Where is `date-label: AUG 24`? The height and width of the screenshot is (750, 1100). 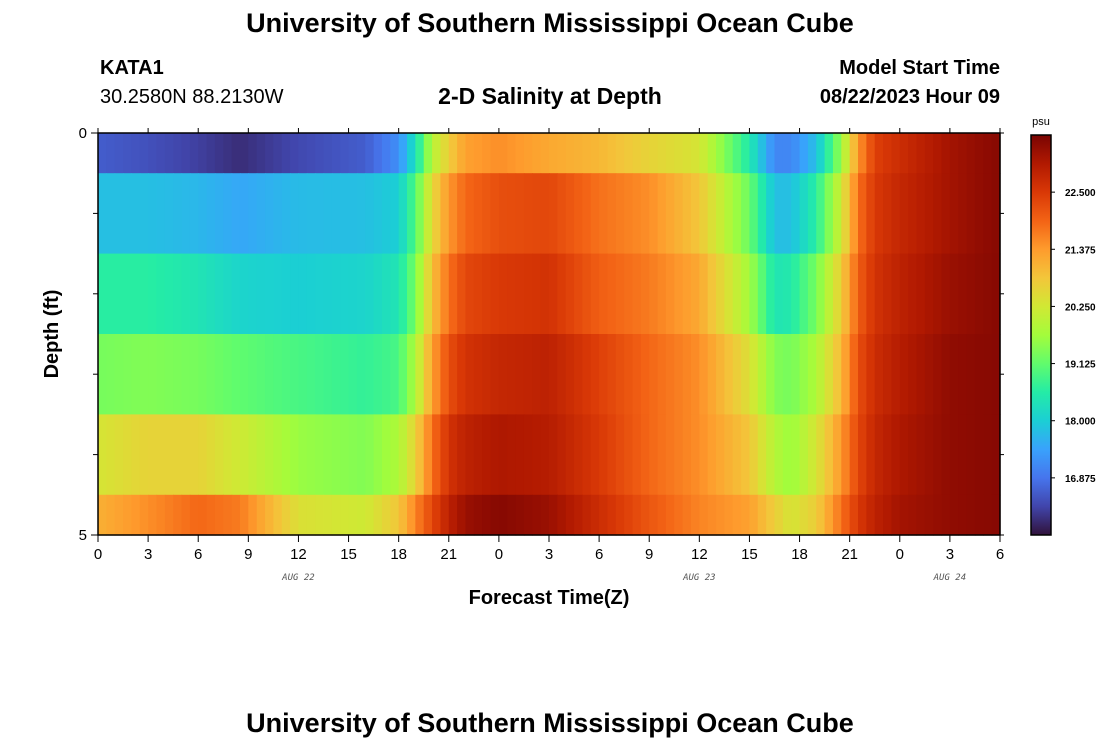 date-label: AUG 24 is located at coordinates (950, 578).